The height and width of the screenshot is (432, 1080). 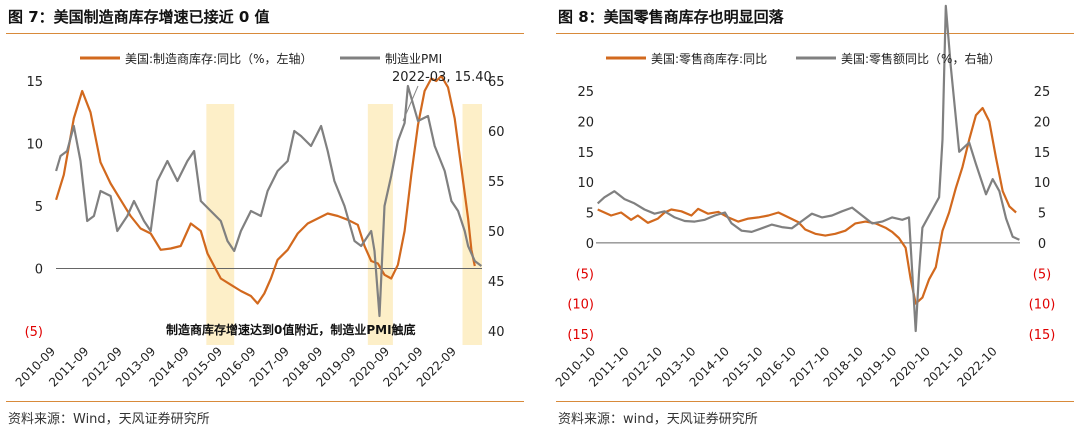 What do you see at coordinates (920, 58) in the screenshot?
I see `legend-label: 美国:零售额同比（%，右轴）` at bounding box center [920, 58].